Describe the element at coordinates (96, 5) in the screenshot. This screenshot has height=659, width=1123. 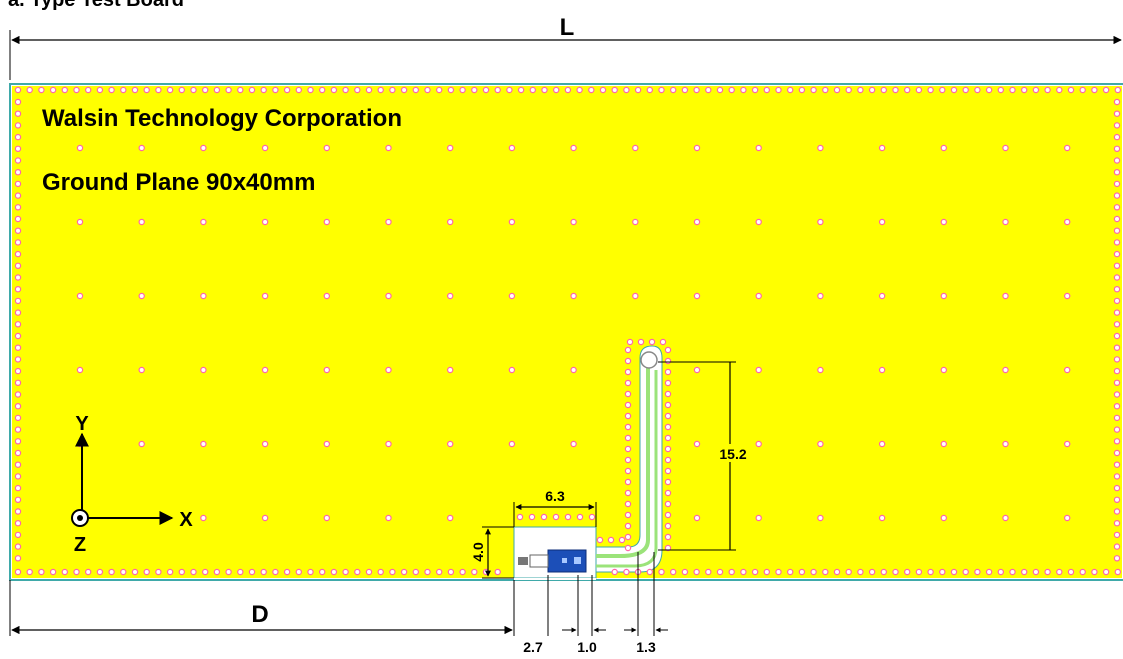
I see `header-fragment: a. Type Test Board` at that location.